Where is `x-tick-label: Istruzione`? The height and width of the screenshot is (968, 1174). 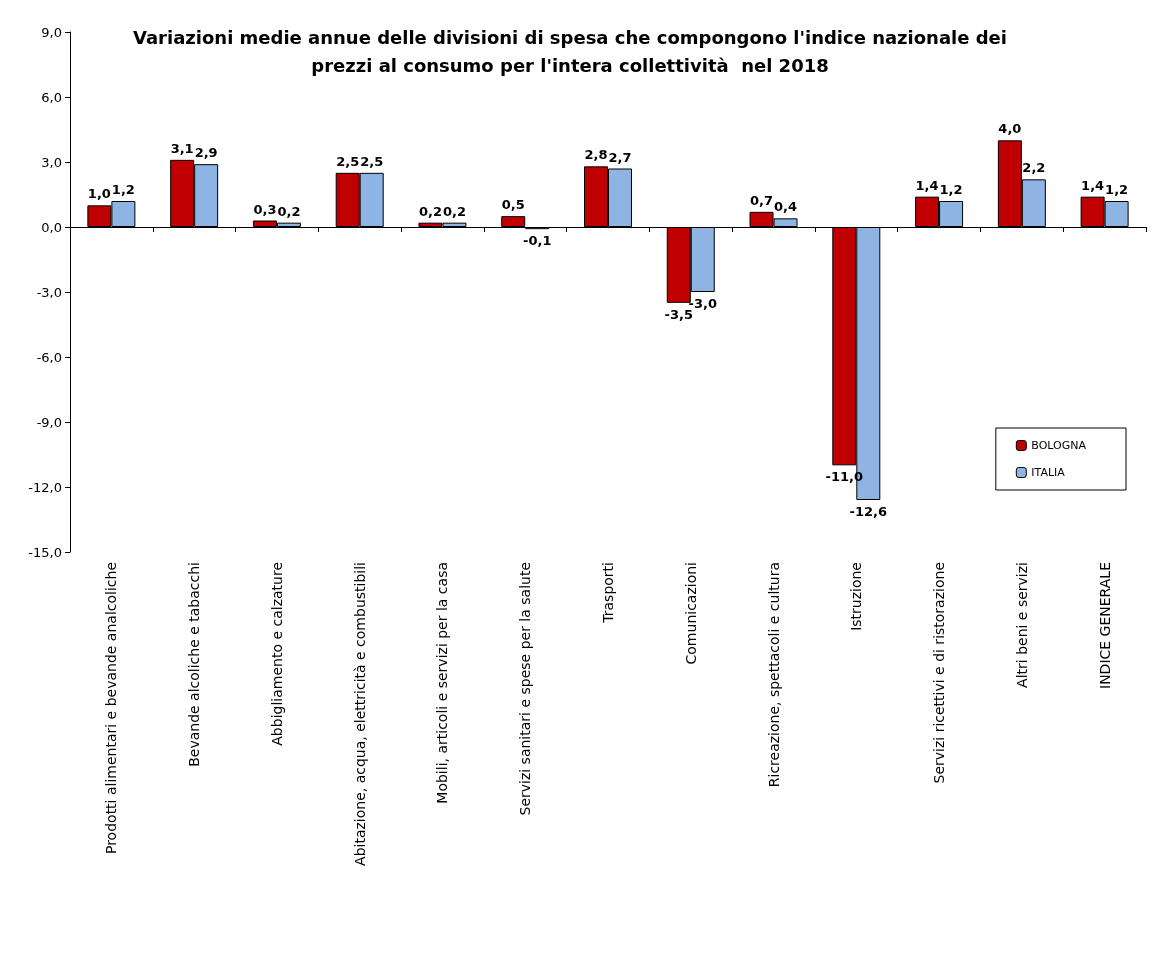 x-tick-label: Istruzione is located at coordinates (856, 596).